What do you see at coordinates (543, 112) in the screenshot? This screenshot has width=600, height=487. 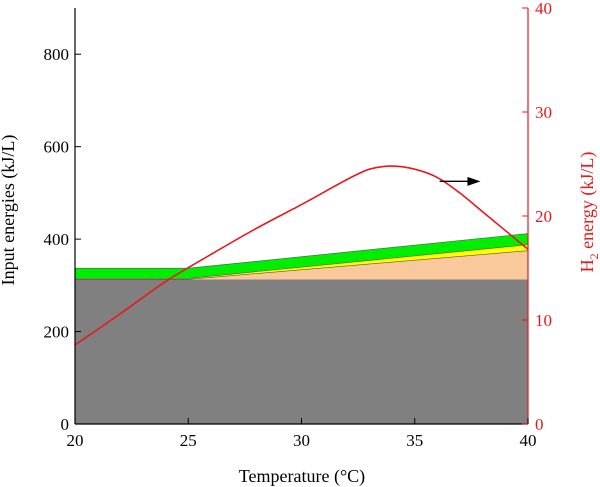 I see `y-right-tick-label: 30` at bounding box center [543, 112].